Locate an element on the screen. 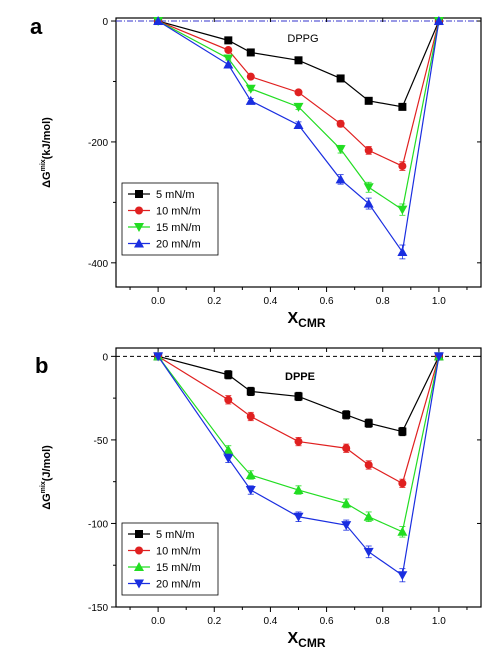 This screenshot has width=494, height=666. x-axis-label: XCMR is located at coordinates (307, 320).